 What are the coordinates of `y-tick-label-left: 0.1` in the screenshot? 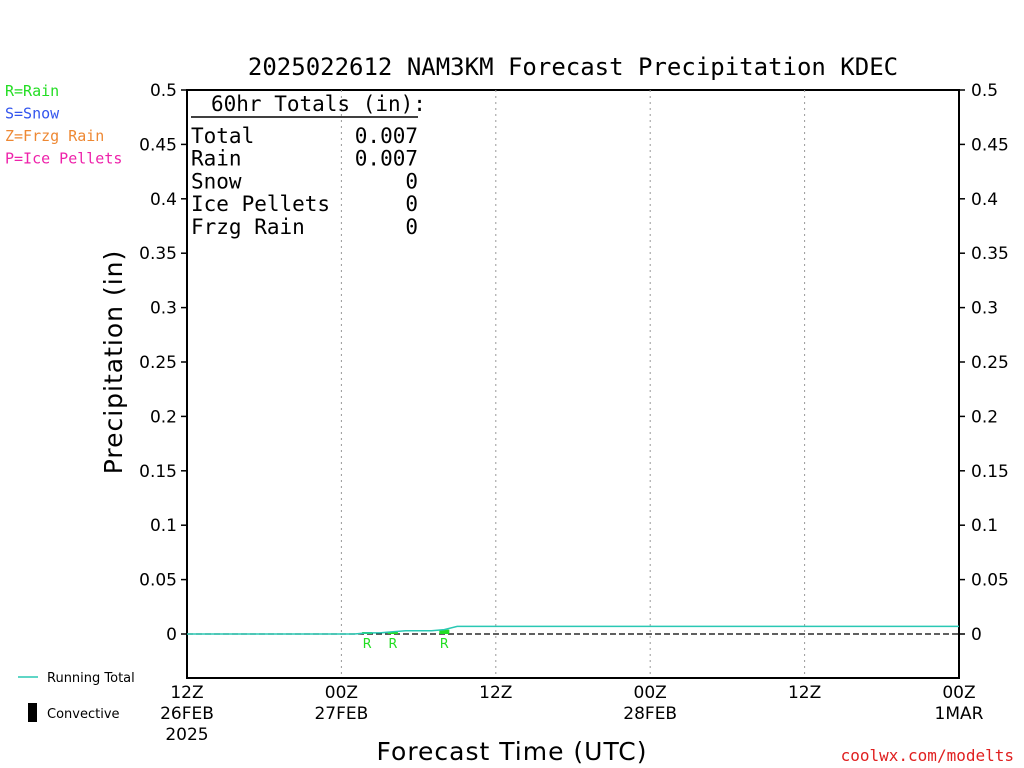 It's located at (163, 526).